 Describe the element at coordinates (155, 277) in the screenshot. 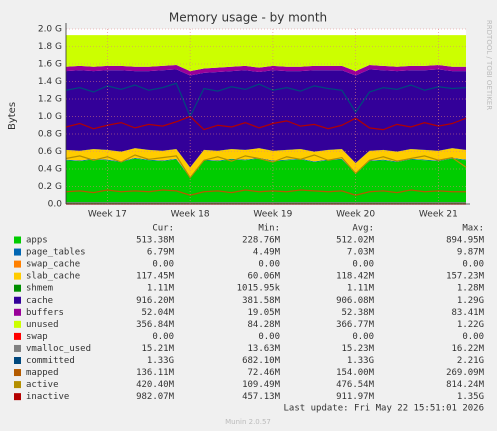

I see `legend-value: 117.45M` at that location.